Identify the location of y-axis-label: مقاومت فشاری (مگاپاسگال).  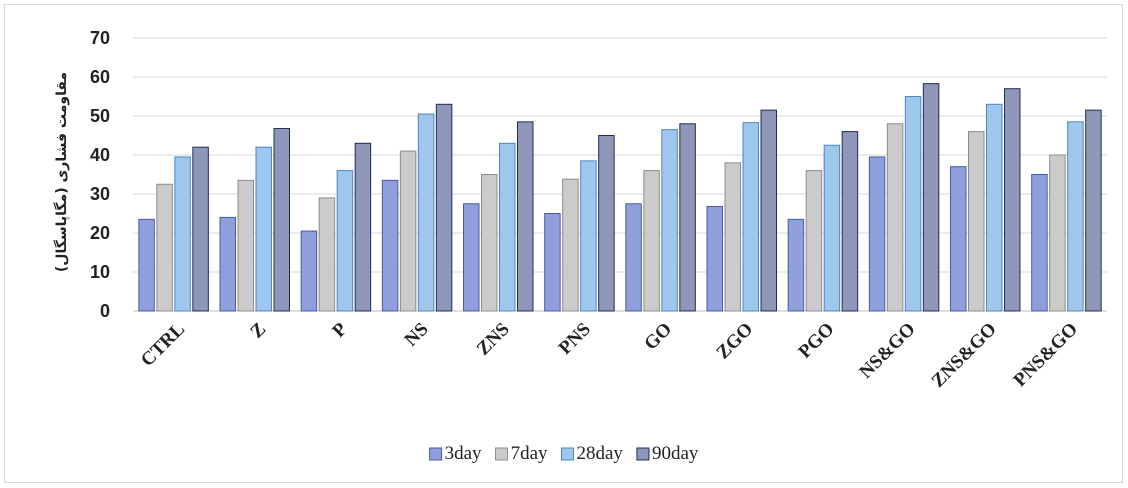
(61, 172).